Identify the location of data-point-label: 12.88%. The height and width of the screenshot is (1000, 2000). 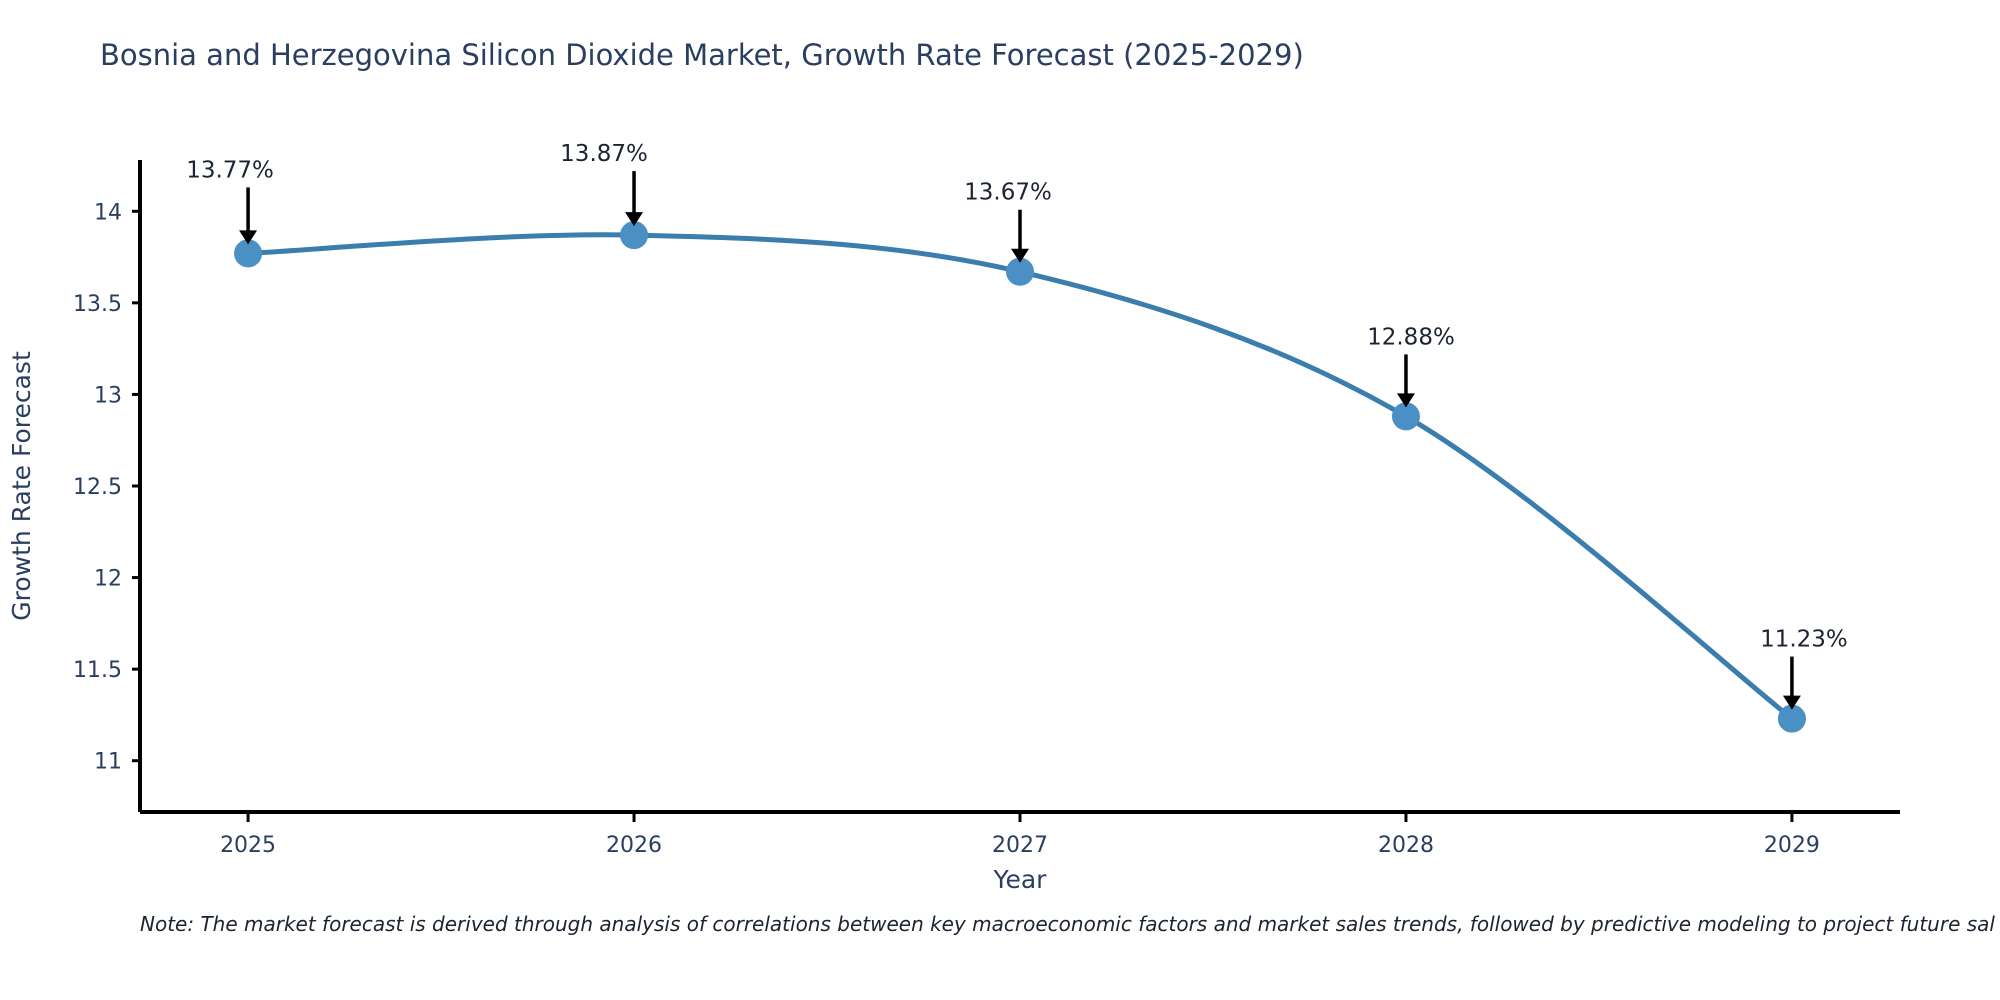
(1411, 337).